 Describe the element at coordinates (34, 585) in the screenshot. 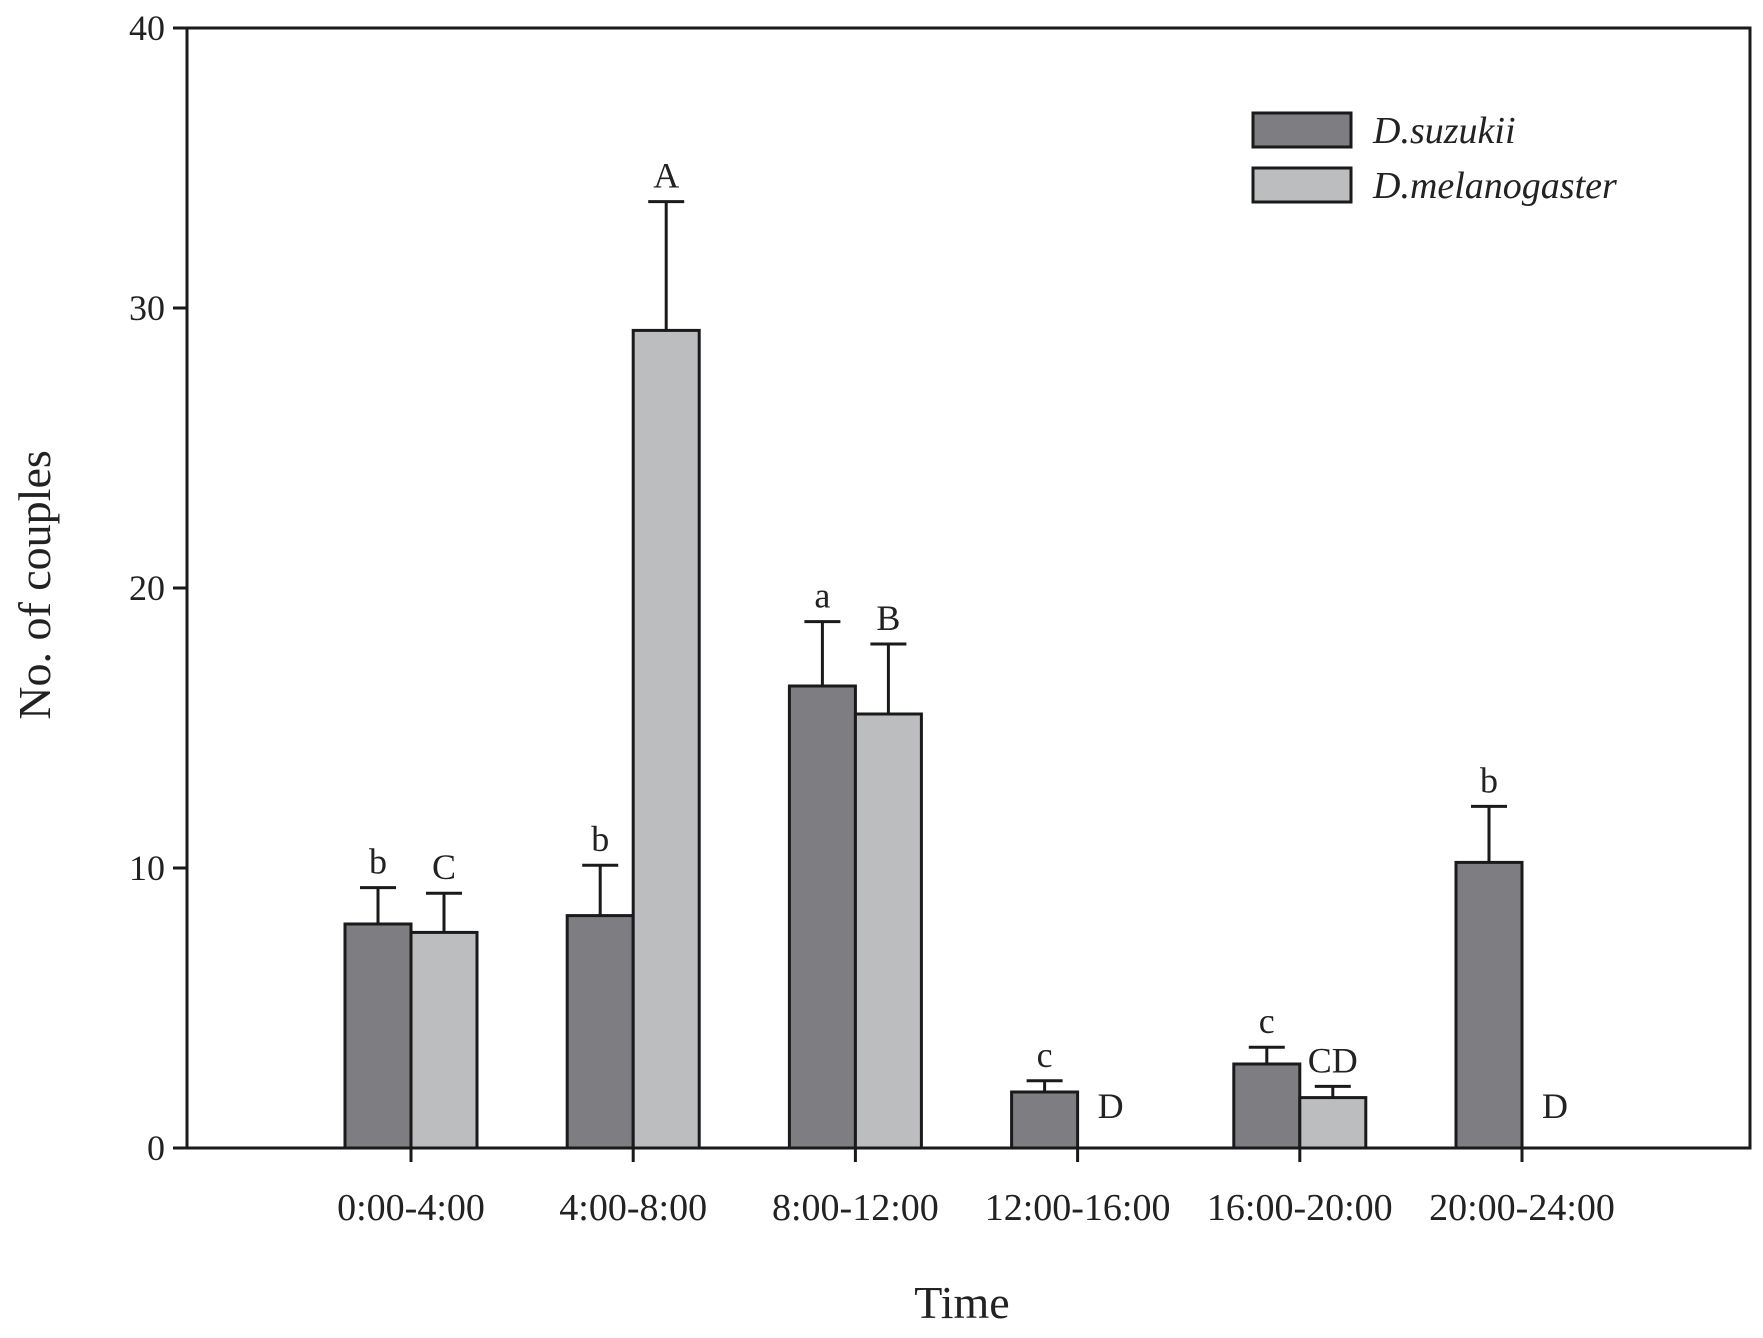

I see `y-axis-title: No. of couples` at that location.